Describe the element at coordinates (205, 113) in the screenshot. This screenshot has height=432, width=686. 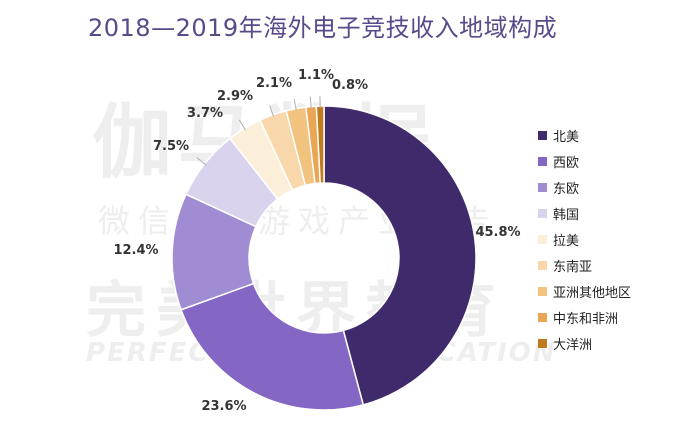
I see `data-label-5: 3.7%` at that location.